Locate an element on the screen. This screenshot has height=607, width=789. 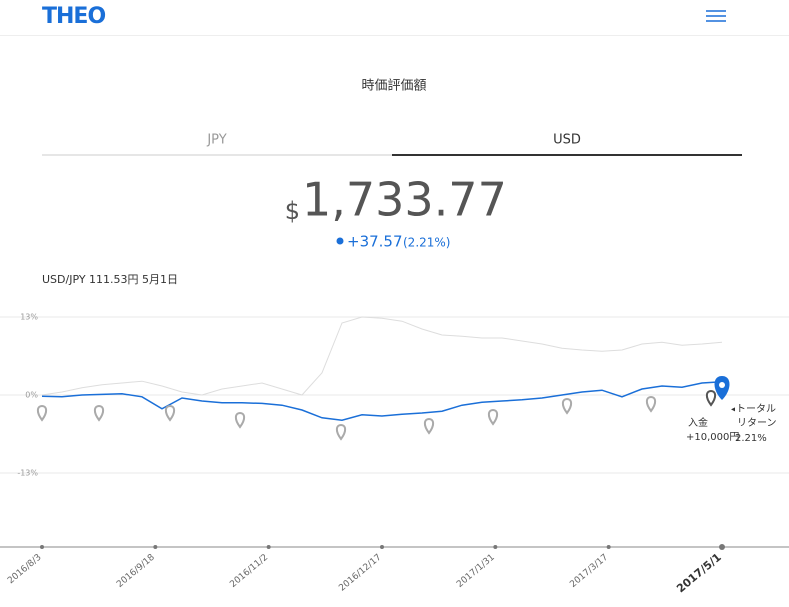
y-tick-label: 0% is located at coordinates (31, 395).